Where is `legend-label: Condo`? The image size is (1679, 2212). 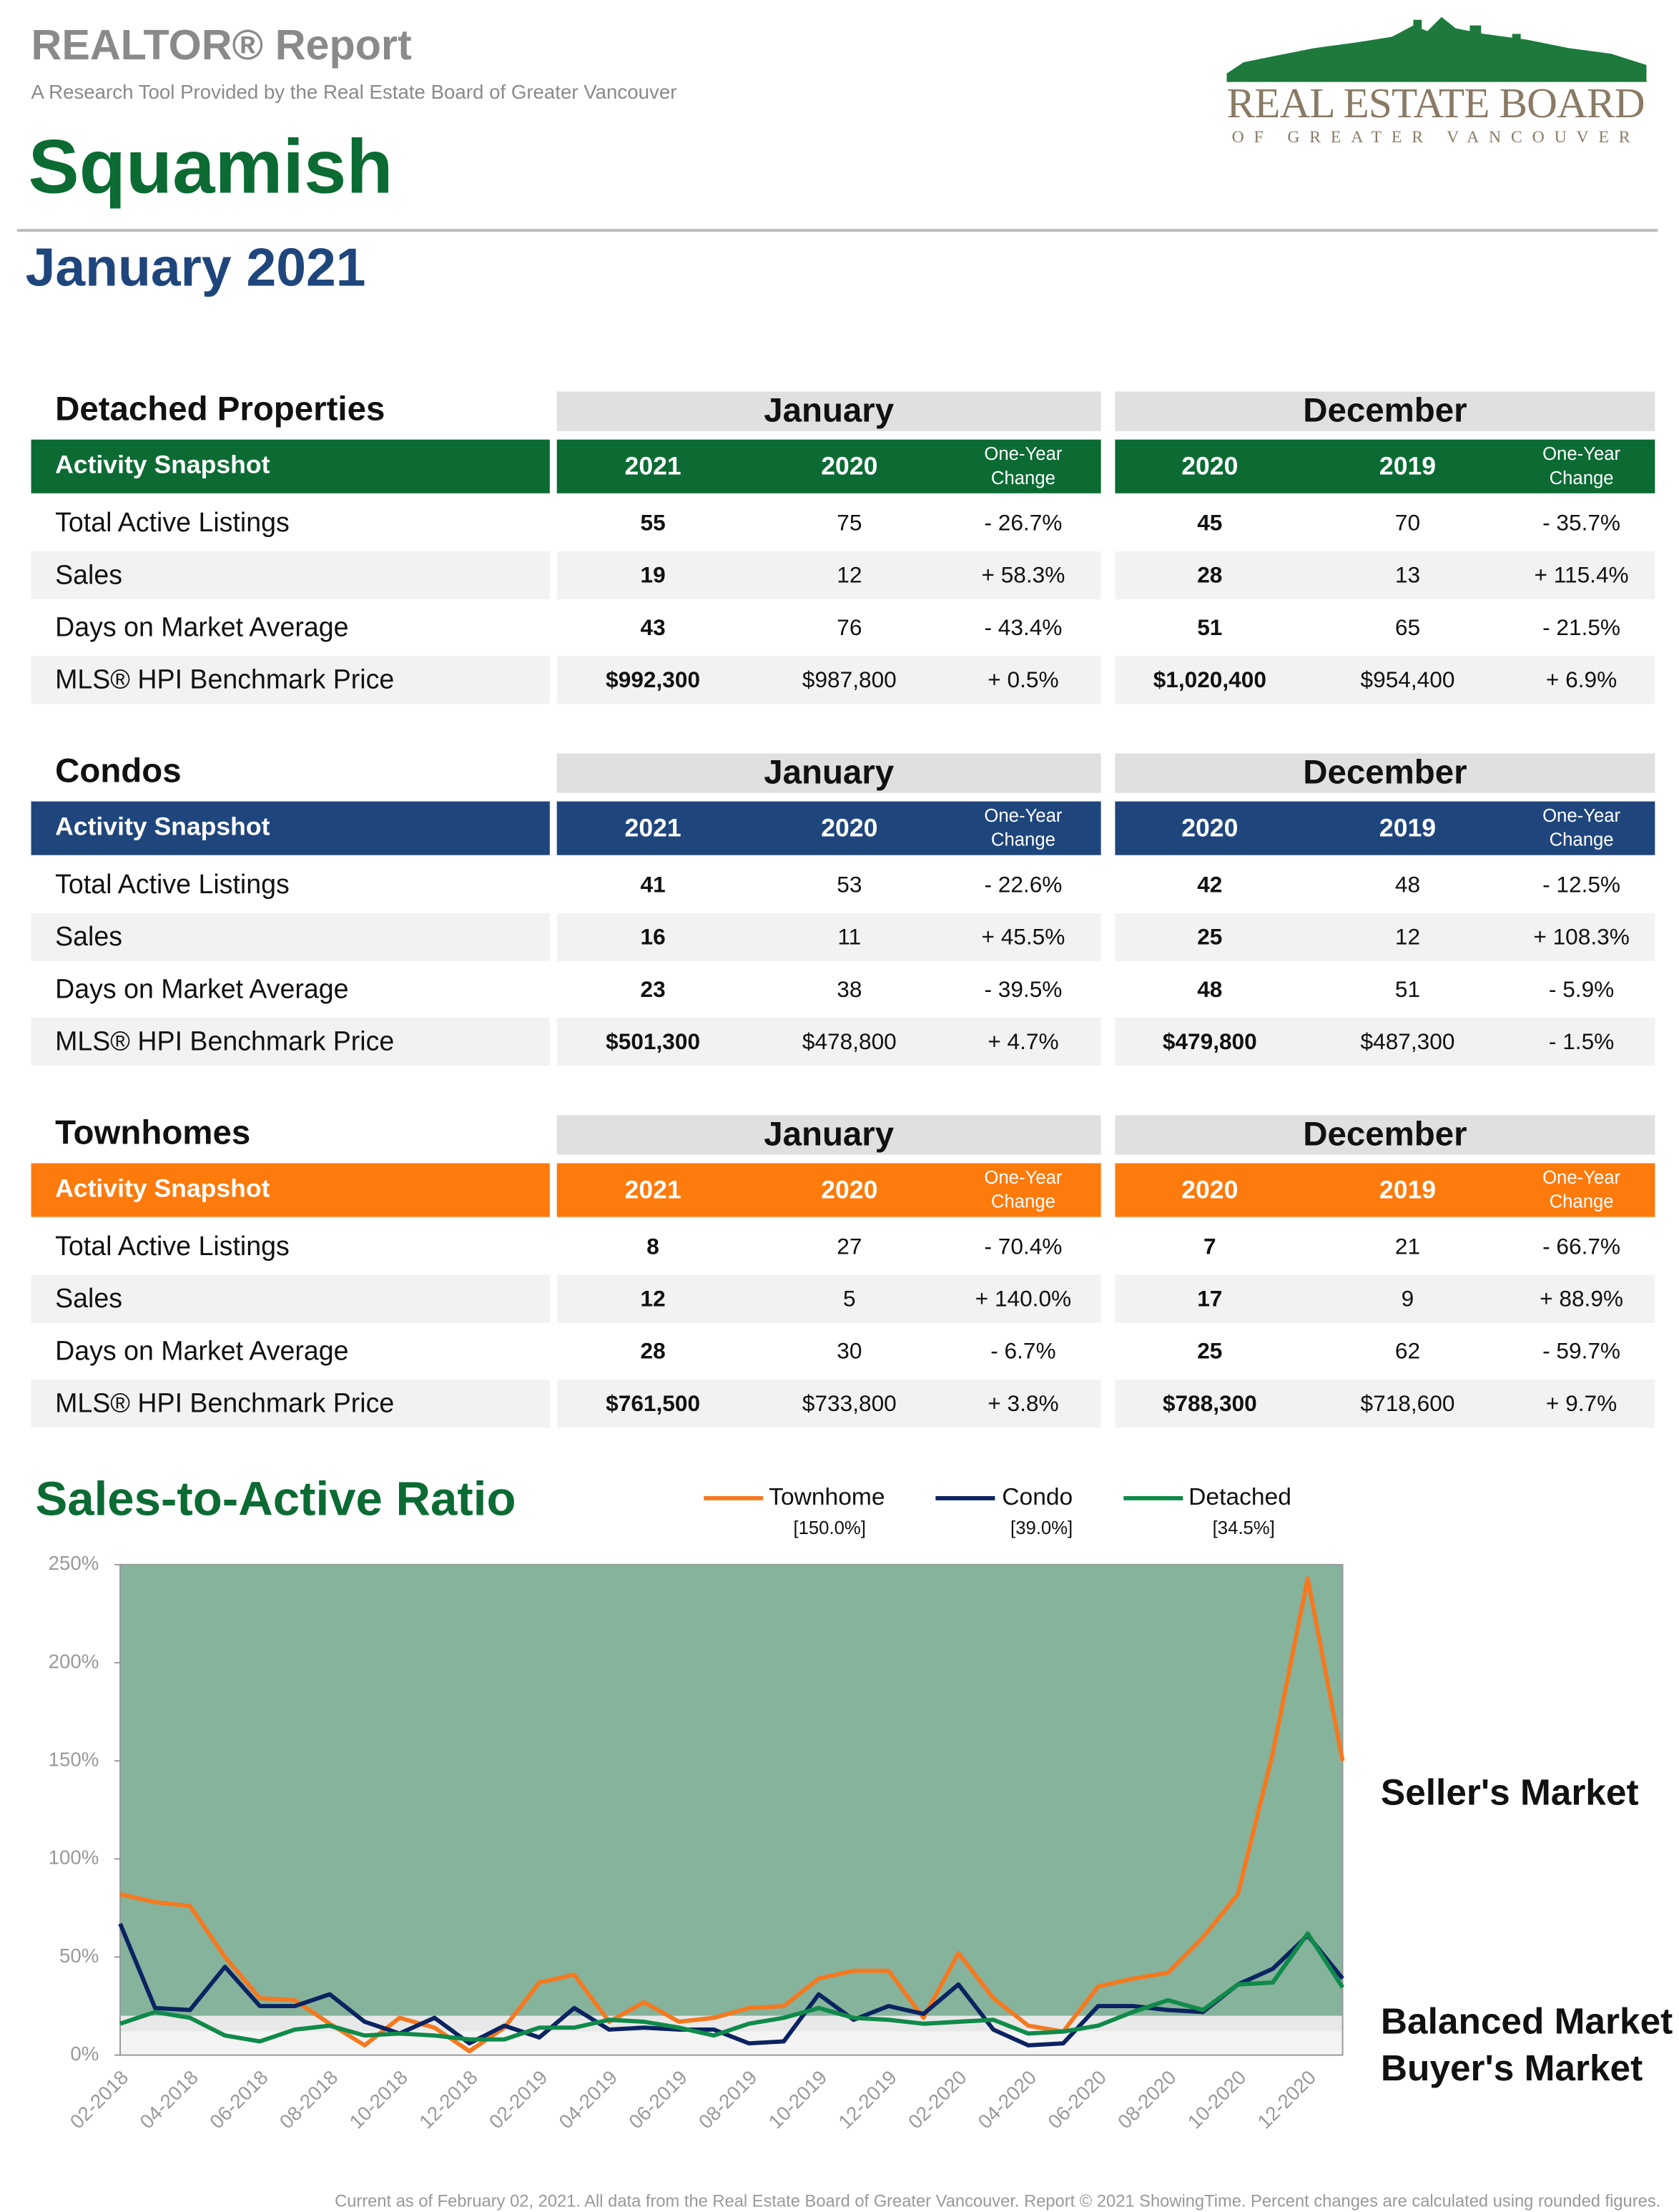 legend-label: Condo is located at coordinates (1038, 1497).